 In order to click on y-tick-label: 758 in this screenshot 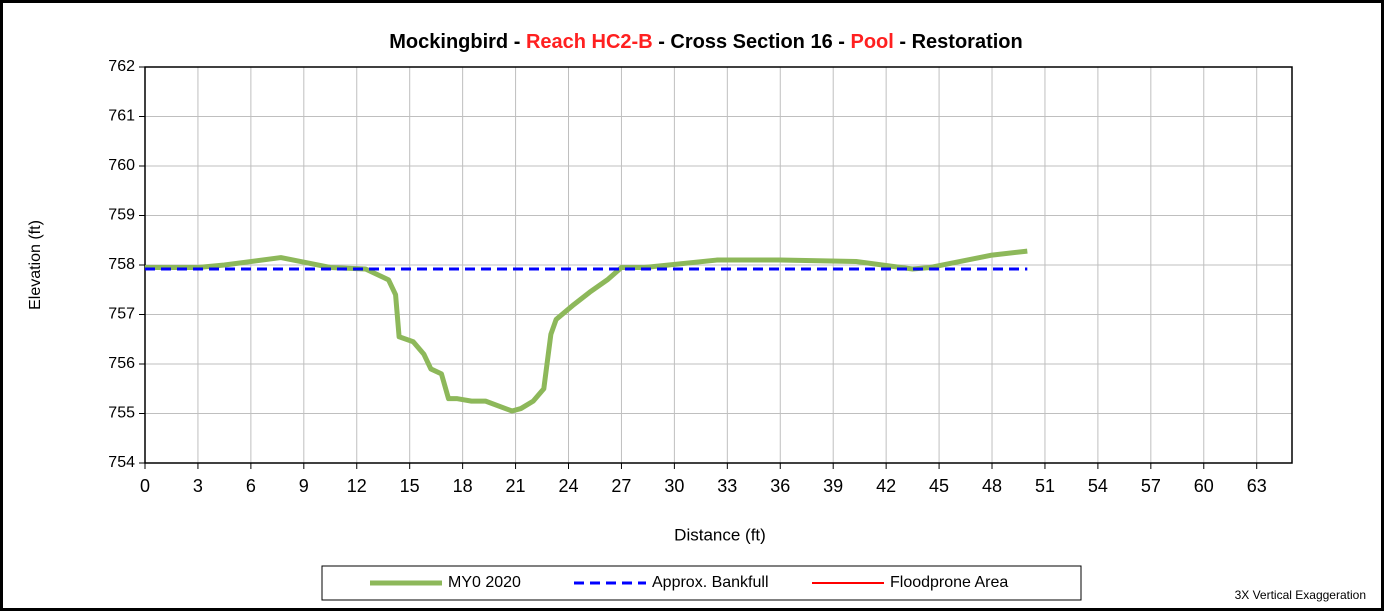, I will do `click(121, 264)`.